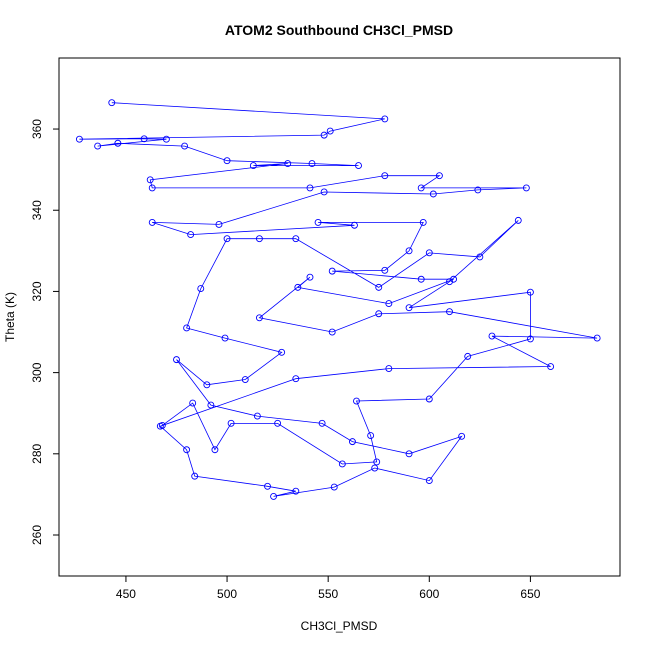  Describe the element at coordinates (37, 129) in the screenshot. I see `y-tick-label: 360` at that location.